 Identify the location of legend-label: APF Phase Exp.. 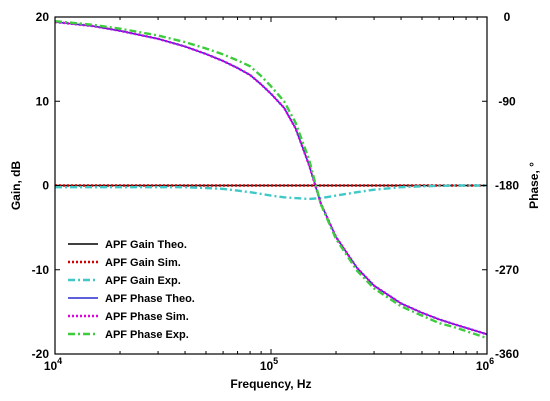
(147, 335).